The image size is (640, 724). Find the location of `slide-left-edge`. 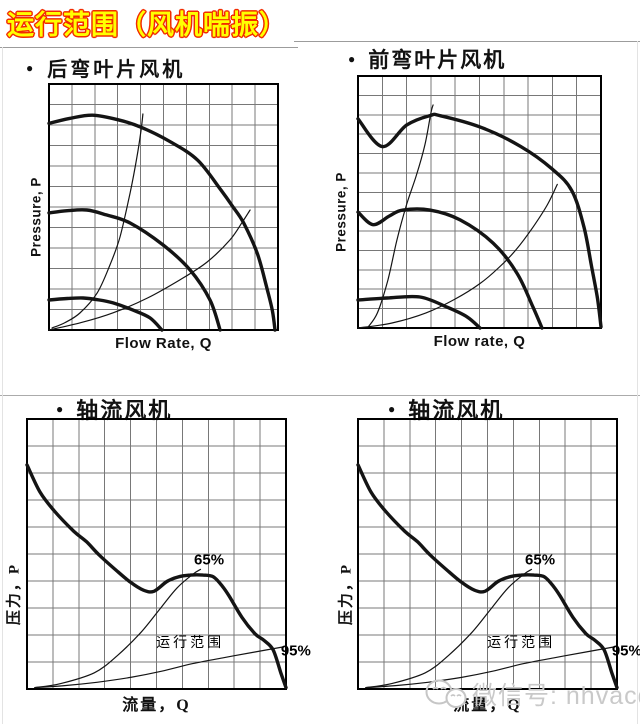

slide-left-edge is located at coordinates (2, 385).